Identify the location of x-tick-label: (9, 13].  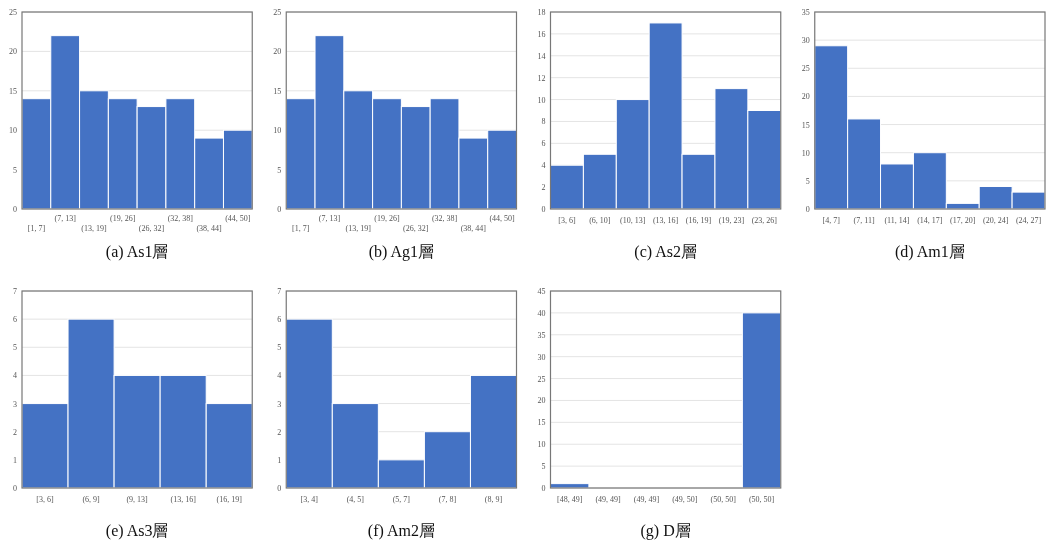
(137, 499).